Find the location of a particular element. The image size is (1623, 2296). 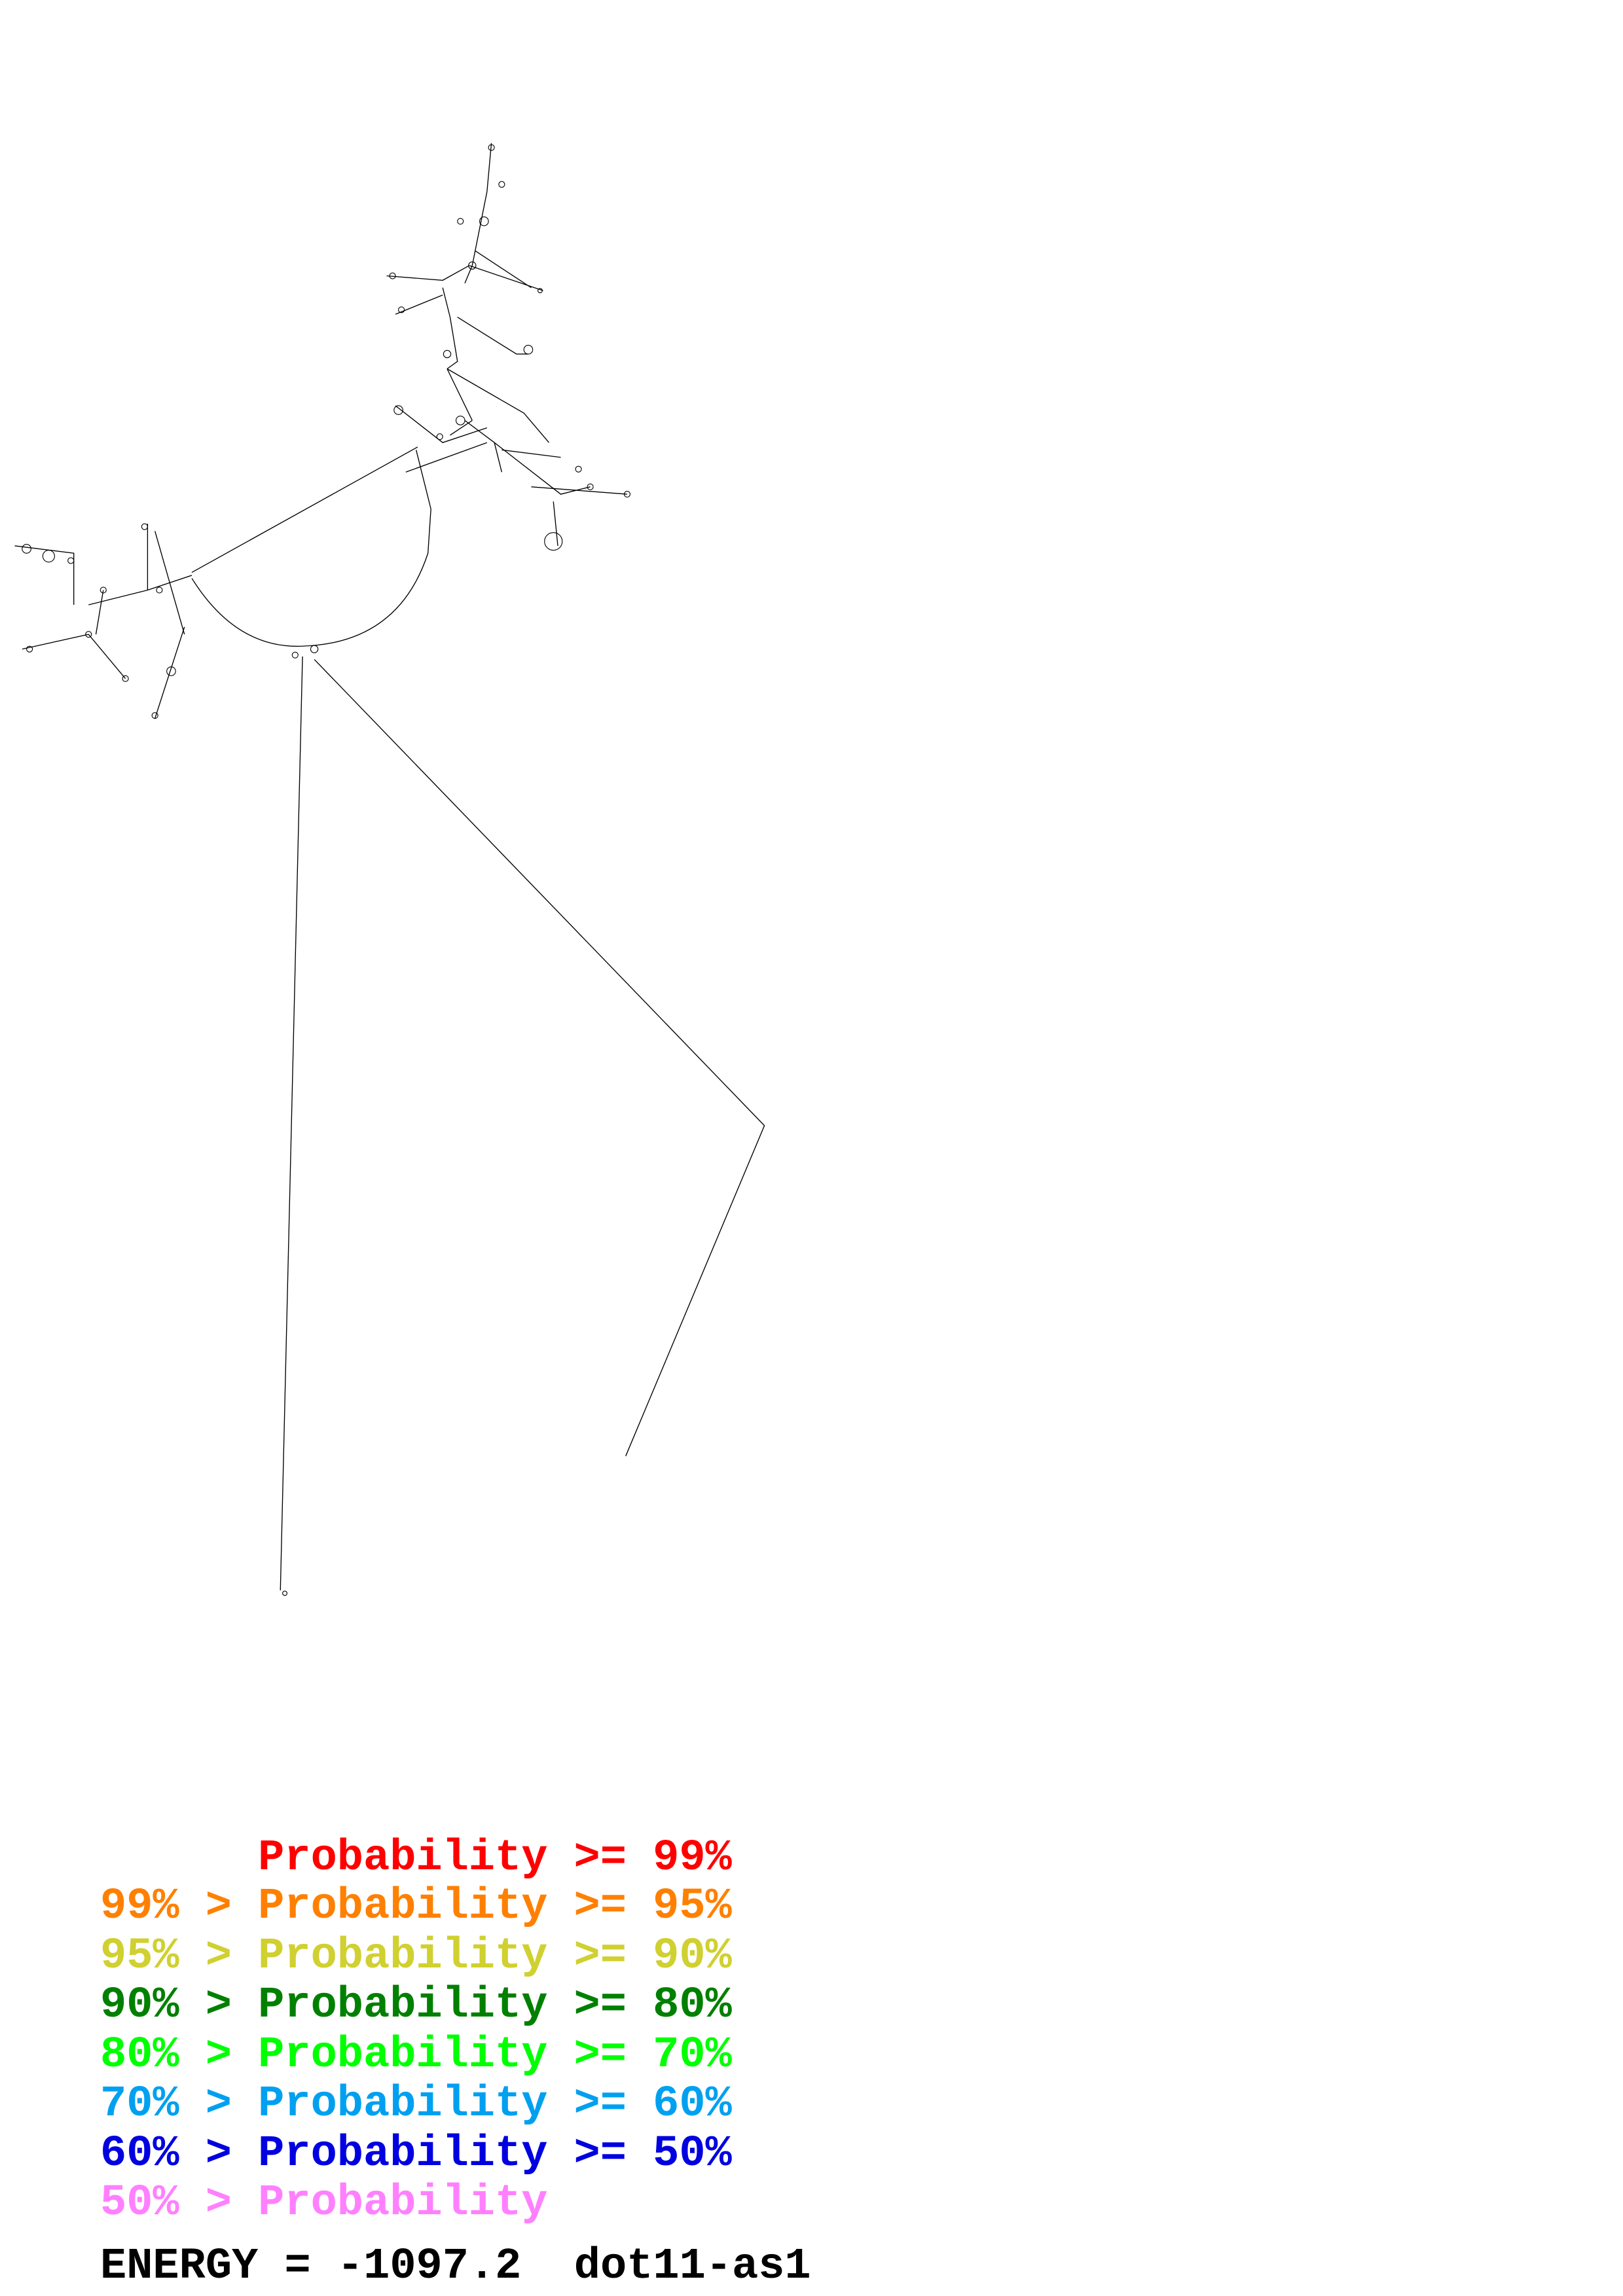

legend-row: 95% > Probability >= 90% is located at coordinates (416, 1957).